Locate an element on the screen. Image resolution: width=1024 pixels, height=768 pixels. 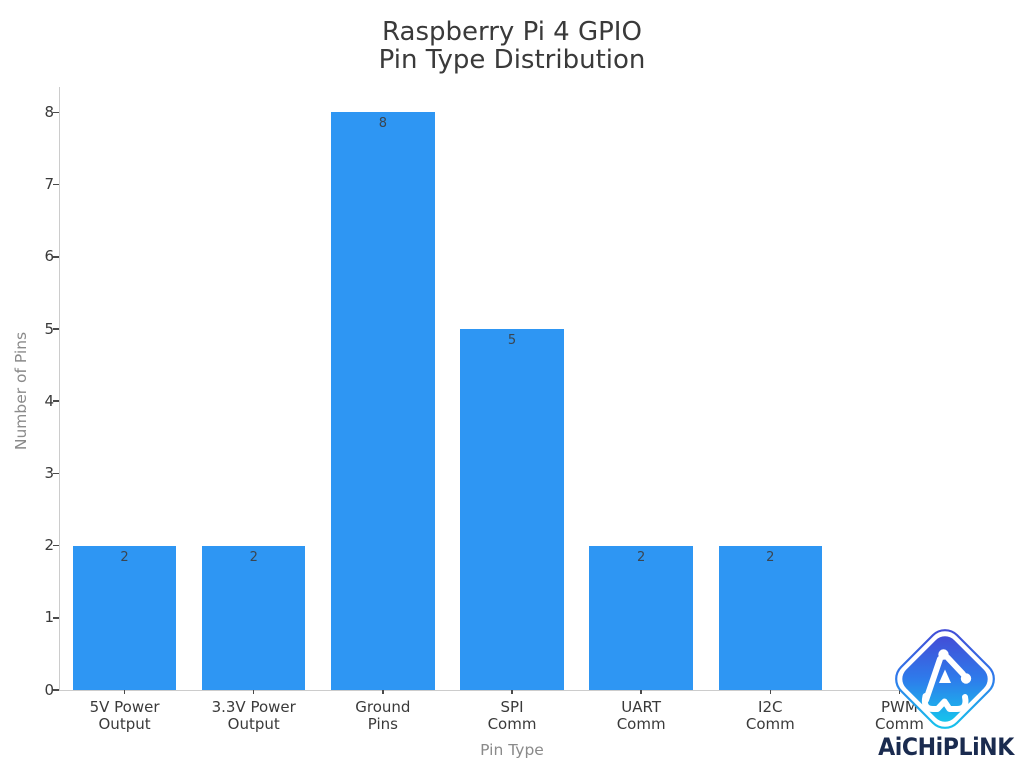
x-tick-label: 5V Power Output is located at coordinates (124, 715).